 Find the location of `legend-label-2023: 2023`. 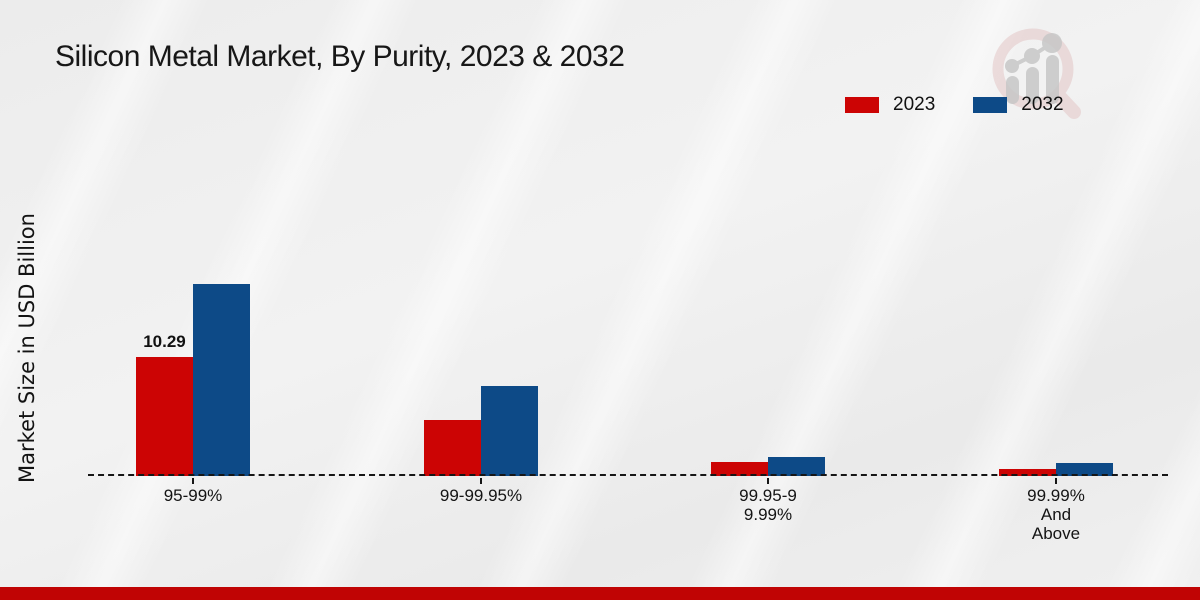

legend-label-2023: 2023 is located at coordinates (914, 104).